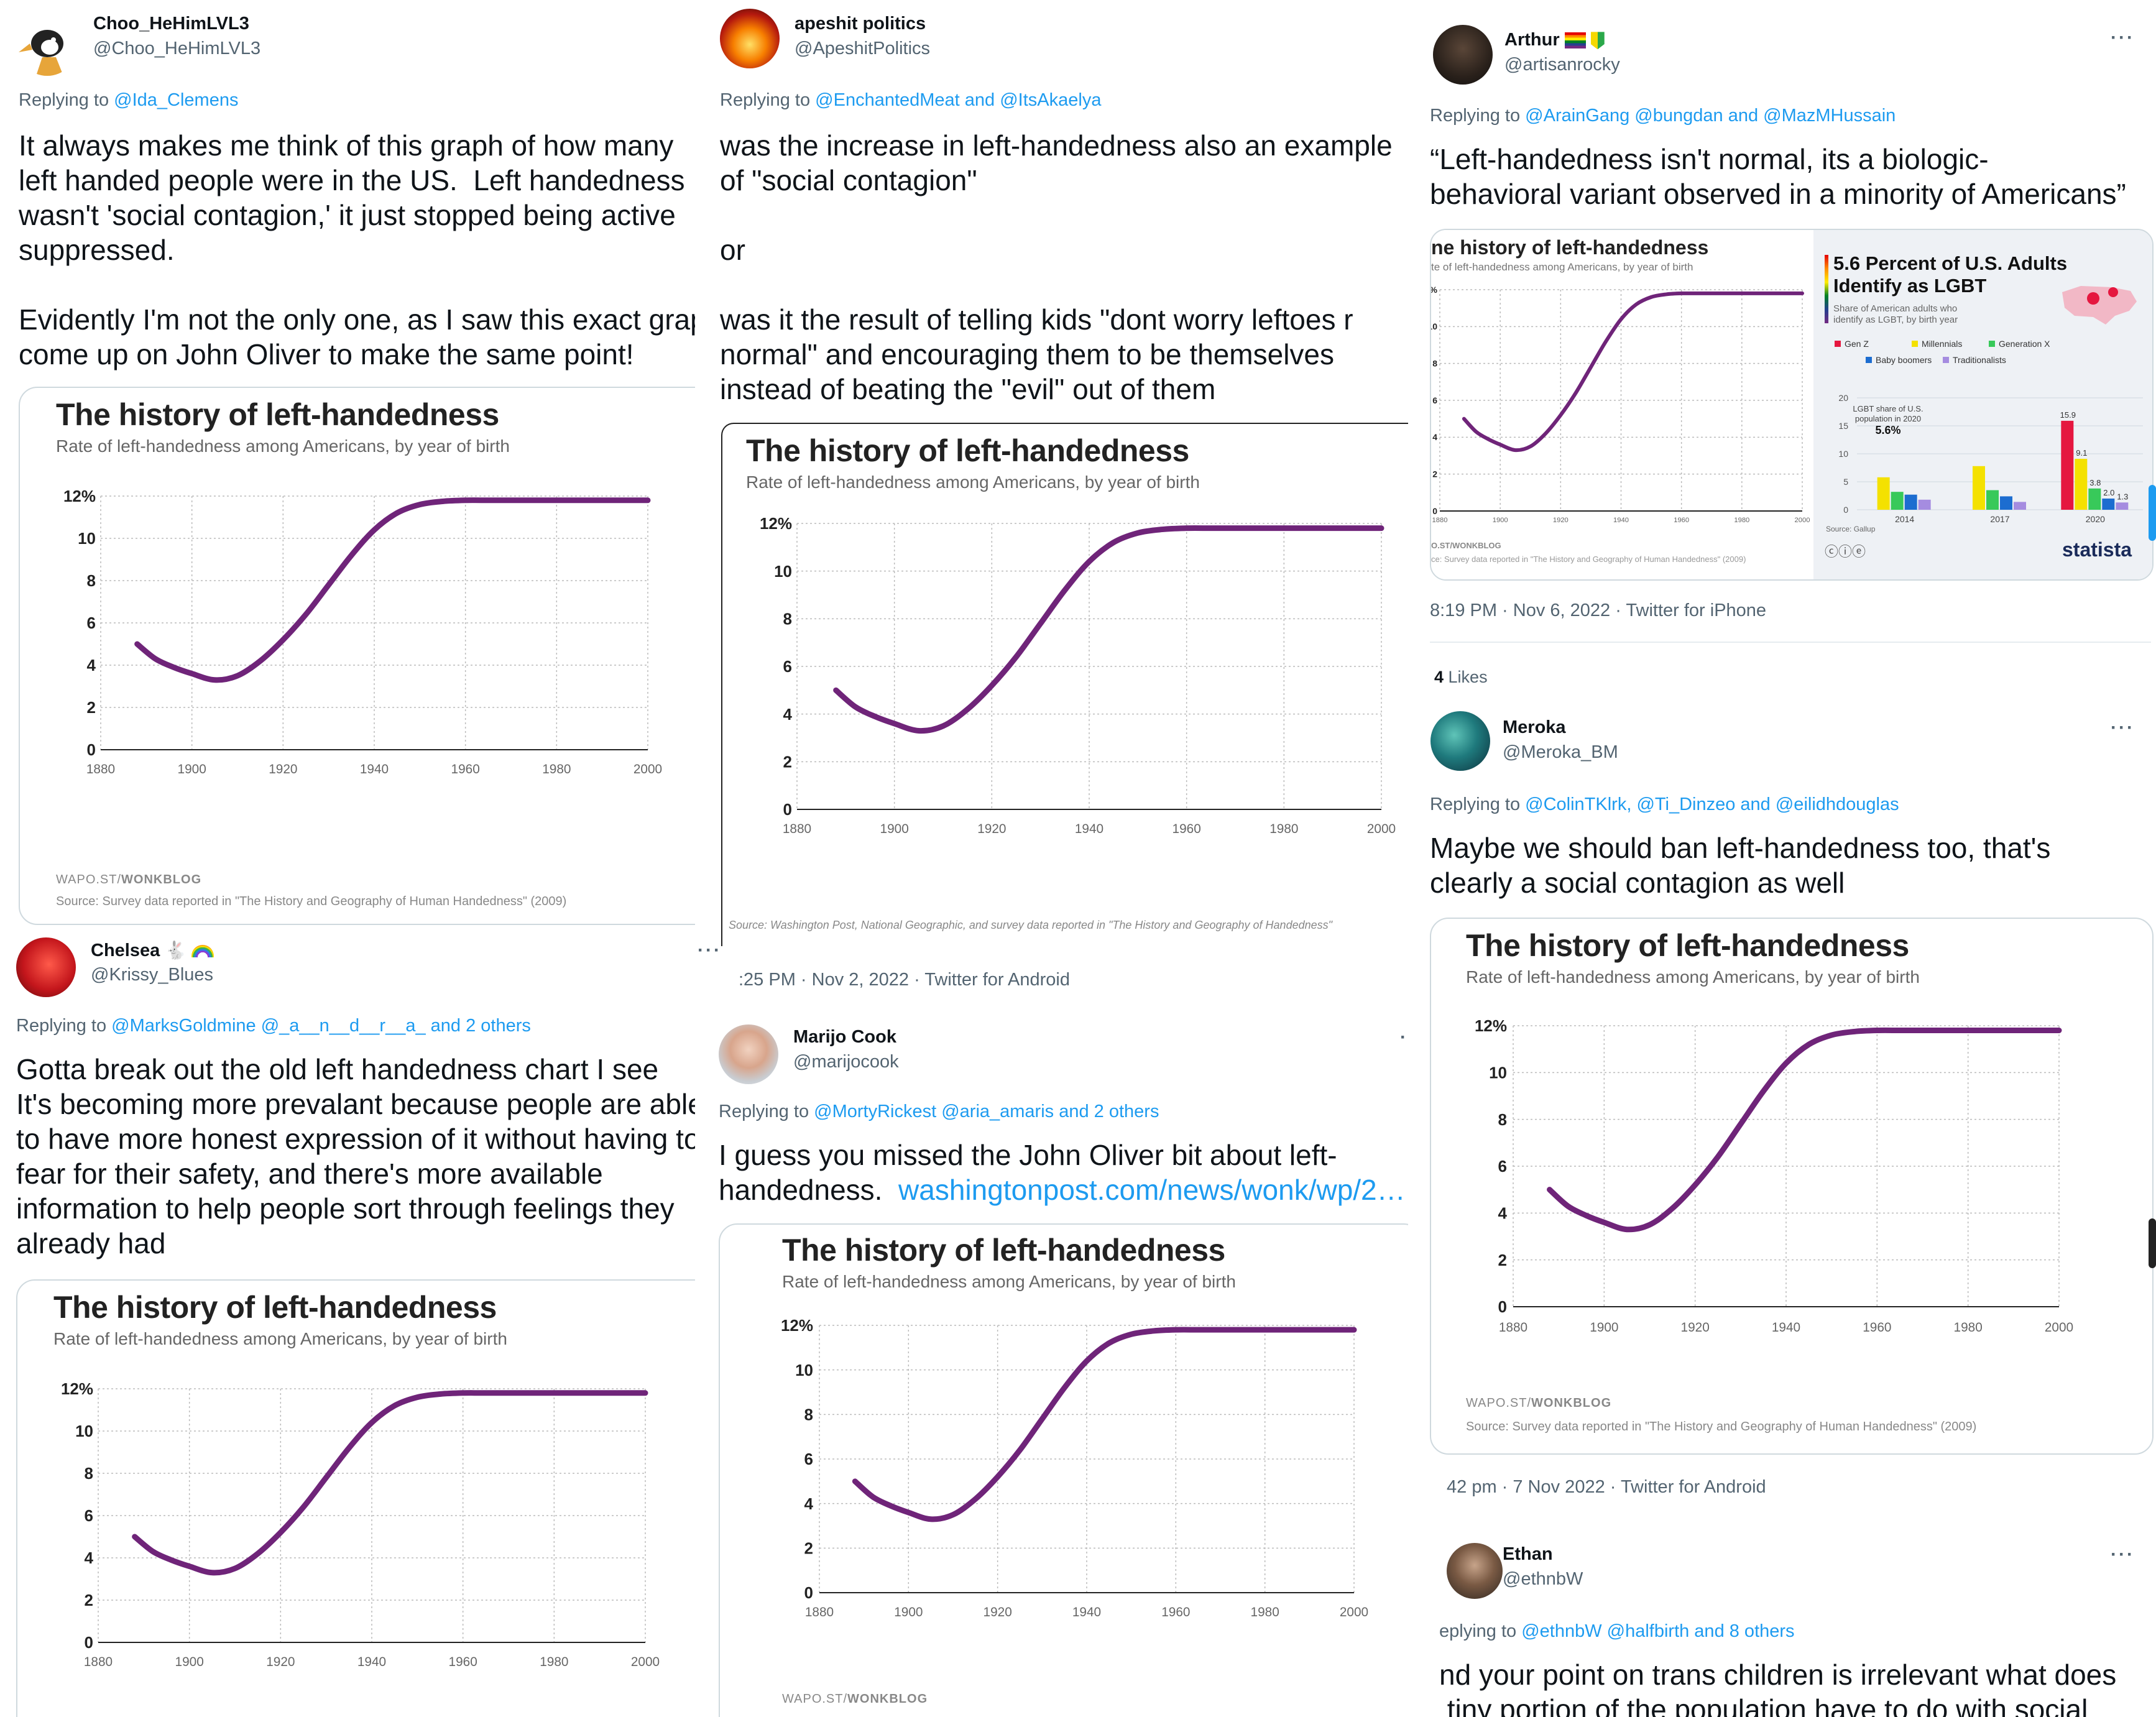 This screenshot has width=2156, height=1717. I want to click on beginner-shield-icon, so click(1597, 41).